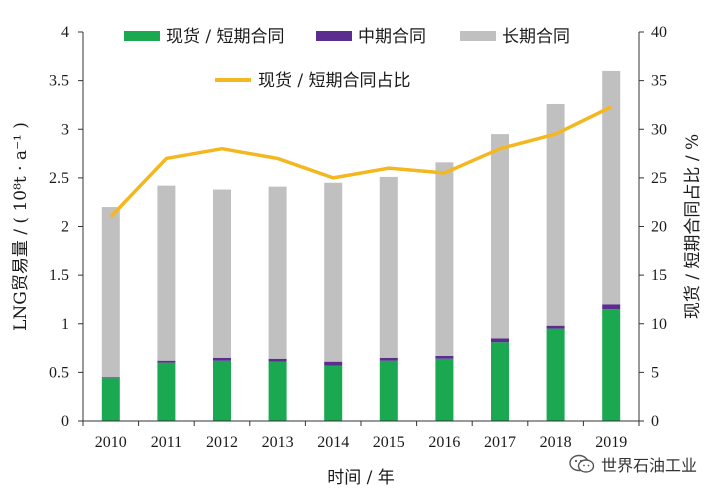  Describe the element at coordinates (659, 227) in the screenshot. I see `right-tick-label: 20` at that location.